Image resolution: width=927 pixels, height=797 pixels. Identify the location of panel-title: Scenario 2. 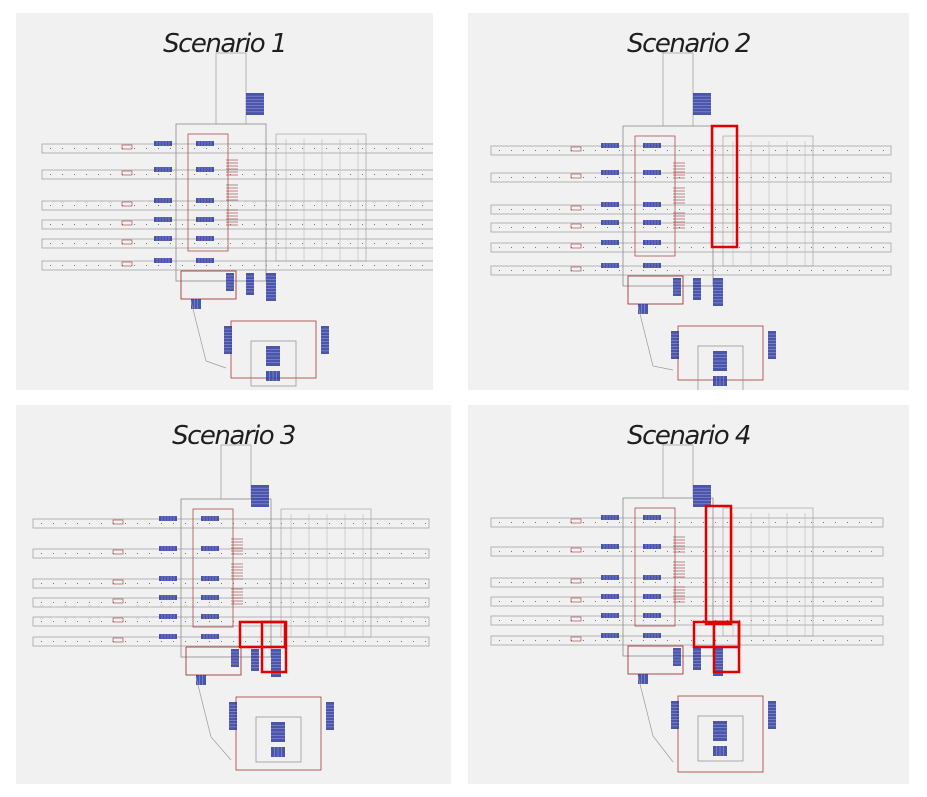
(689, 44).